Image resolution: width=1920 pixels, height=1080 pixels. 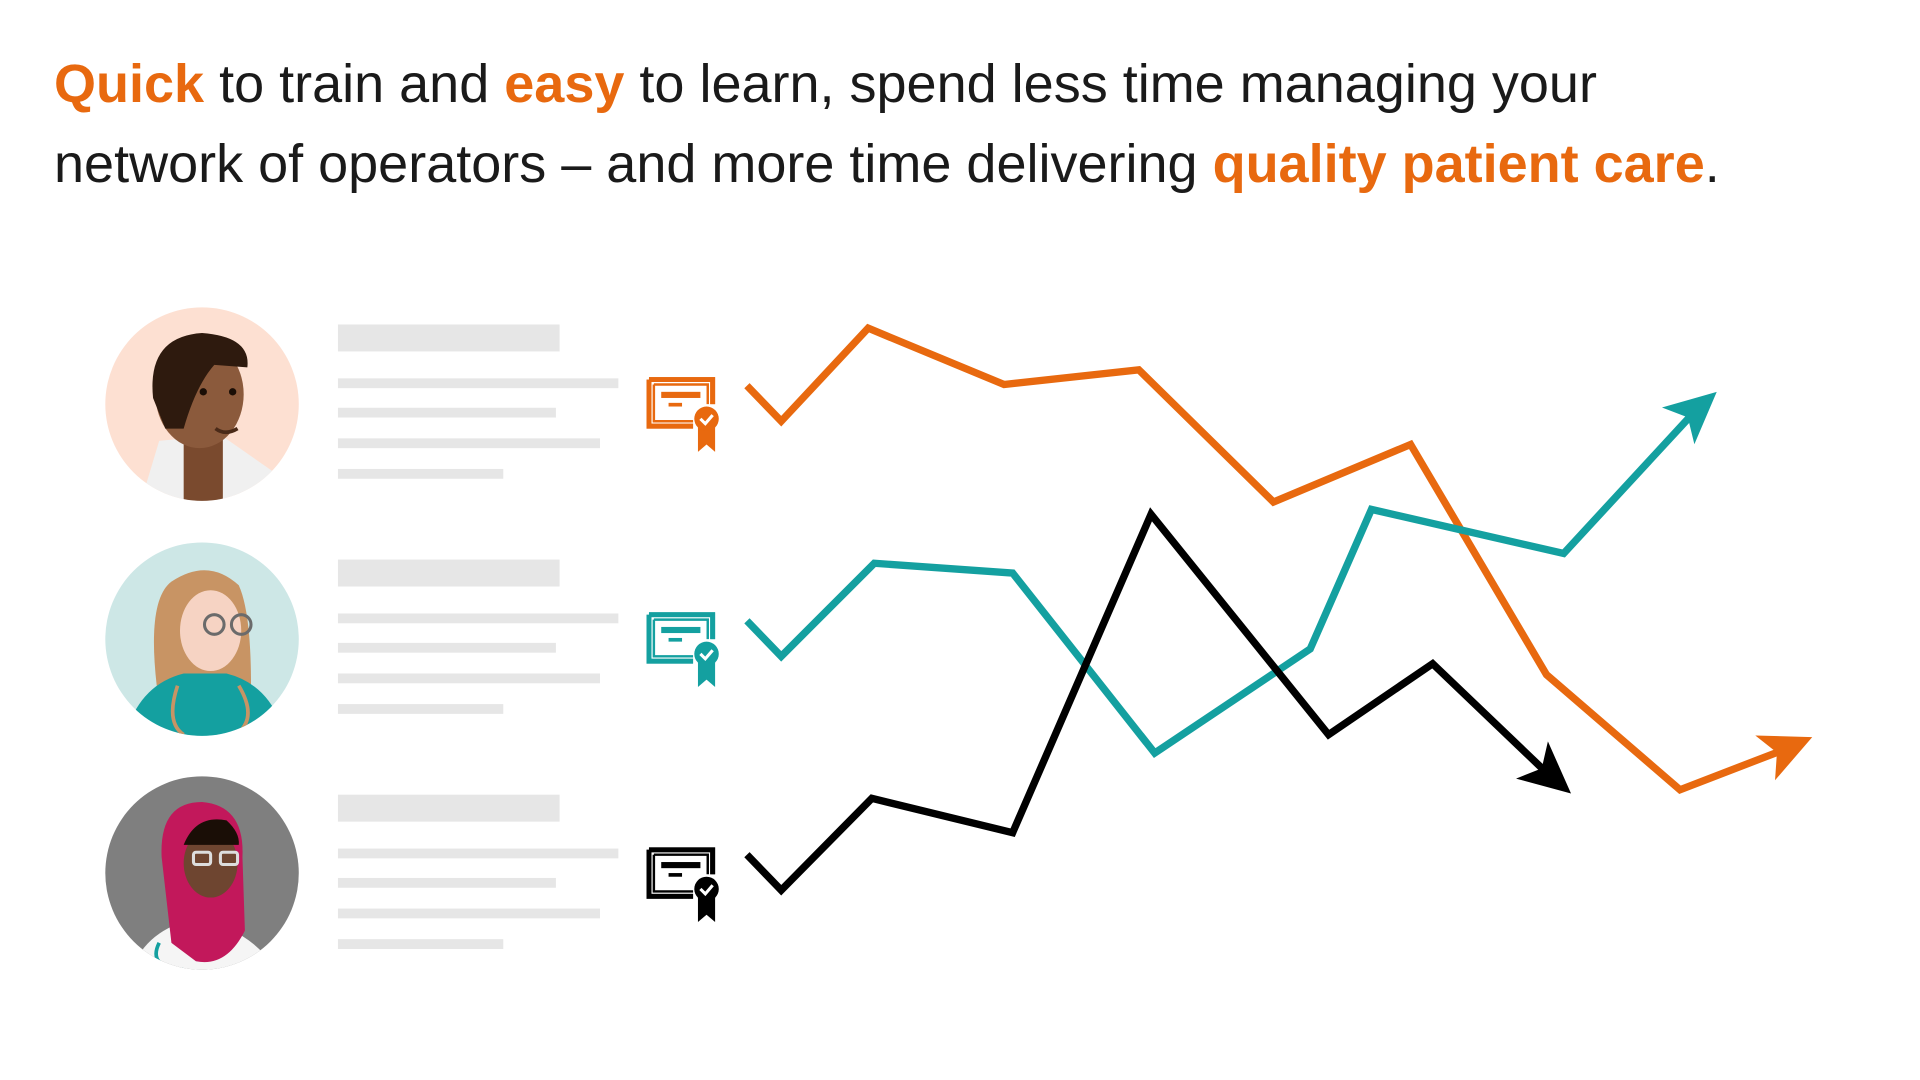 I want to click on male-doctor-avatar, so click(x=202, y=404).